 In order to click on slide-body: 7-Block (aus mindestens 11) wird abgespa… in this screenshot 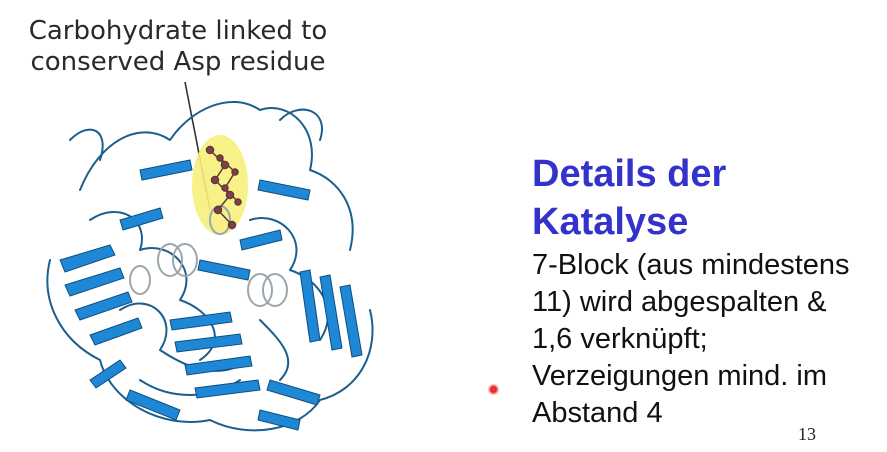, I will do `click(691, 339)`.